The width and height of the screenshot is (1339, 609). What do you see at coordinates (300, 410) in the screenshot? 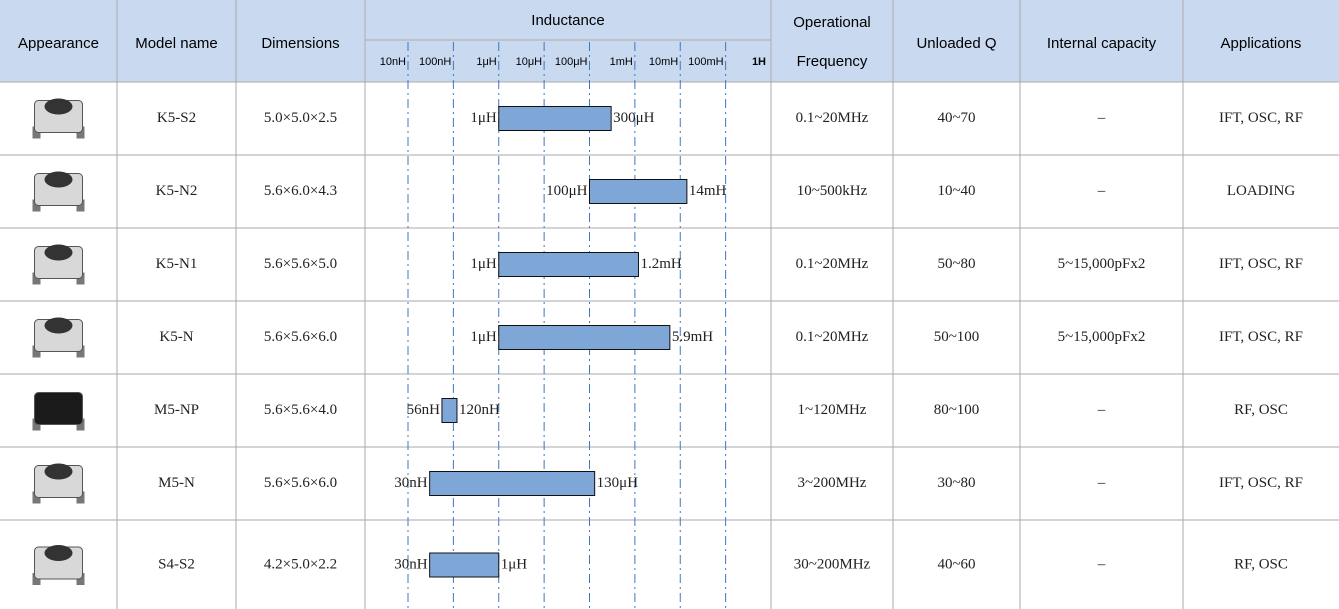
I see `cell: 5.6×5.6×4.0` at bounding box center [300, 410].